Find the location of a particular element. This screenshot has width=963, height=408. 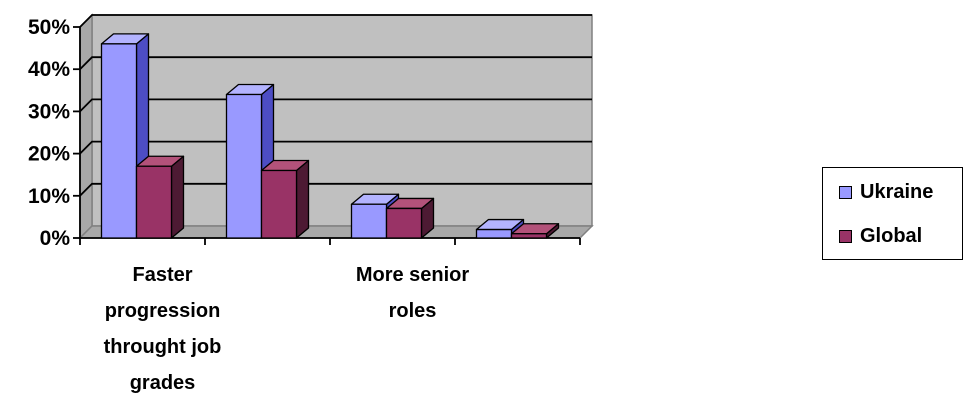

bar-global-1-side is located at coordinates (302, 199).